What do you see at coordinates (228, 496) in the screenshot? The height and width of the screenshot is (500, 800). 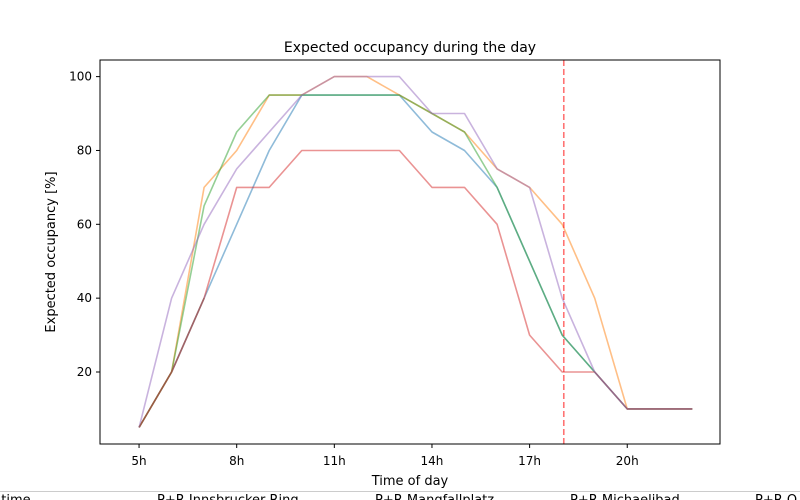 I see `legend-entry: P+R Innsbrucker Ring` at bounding box center [228, 496].